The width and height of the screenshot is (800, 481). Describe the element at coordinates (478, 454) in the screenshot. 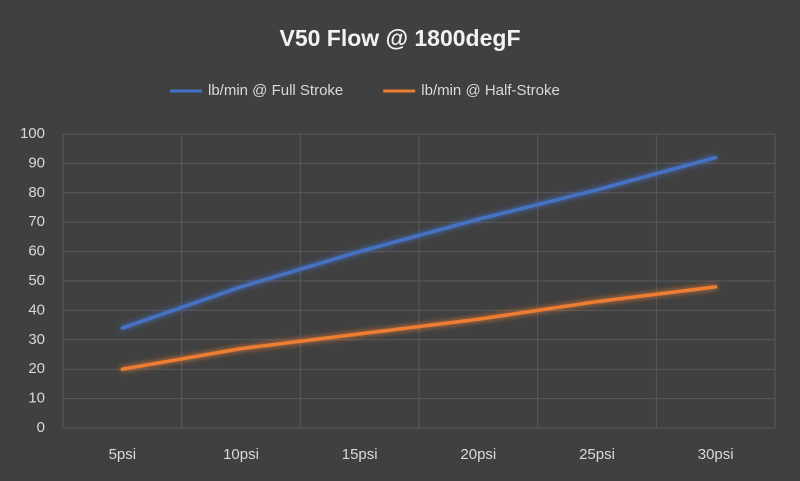

I see `x-tick-label: 20psi` at that location.